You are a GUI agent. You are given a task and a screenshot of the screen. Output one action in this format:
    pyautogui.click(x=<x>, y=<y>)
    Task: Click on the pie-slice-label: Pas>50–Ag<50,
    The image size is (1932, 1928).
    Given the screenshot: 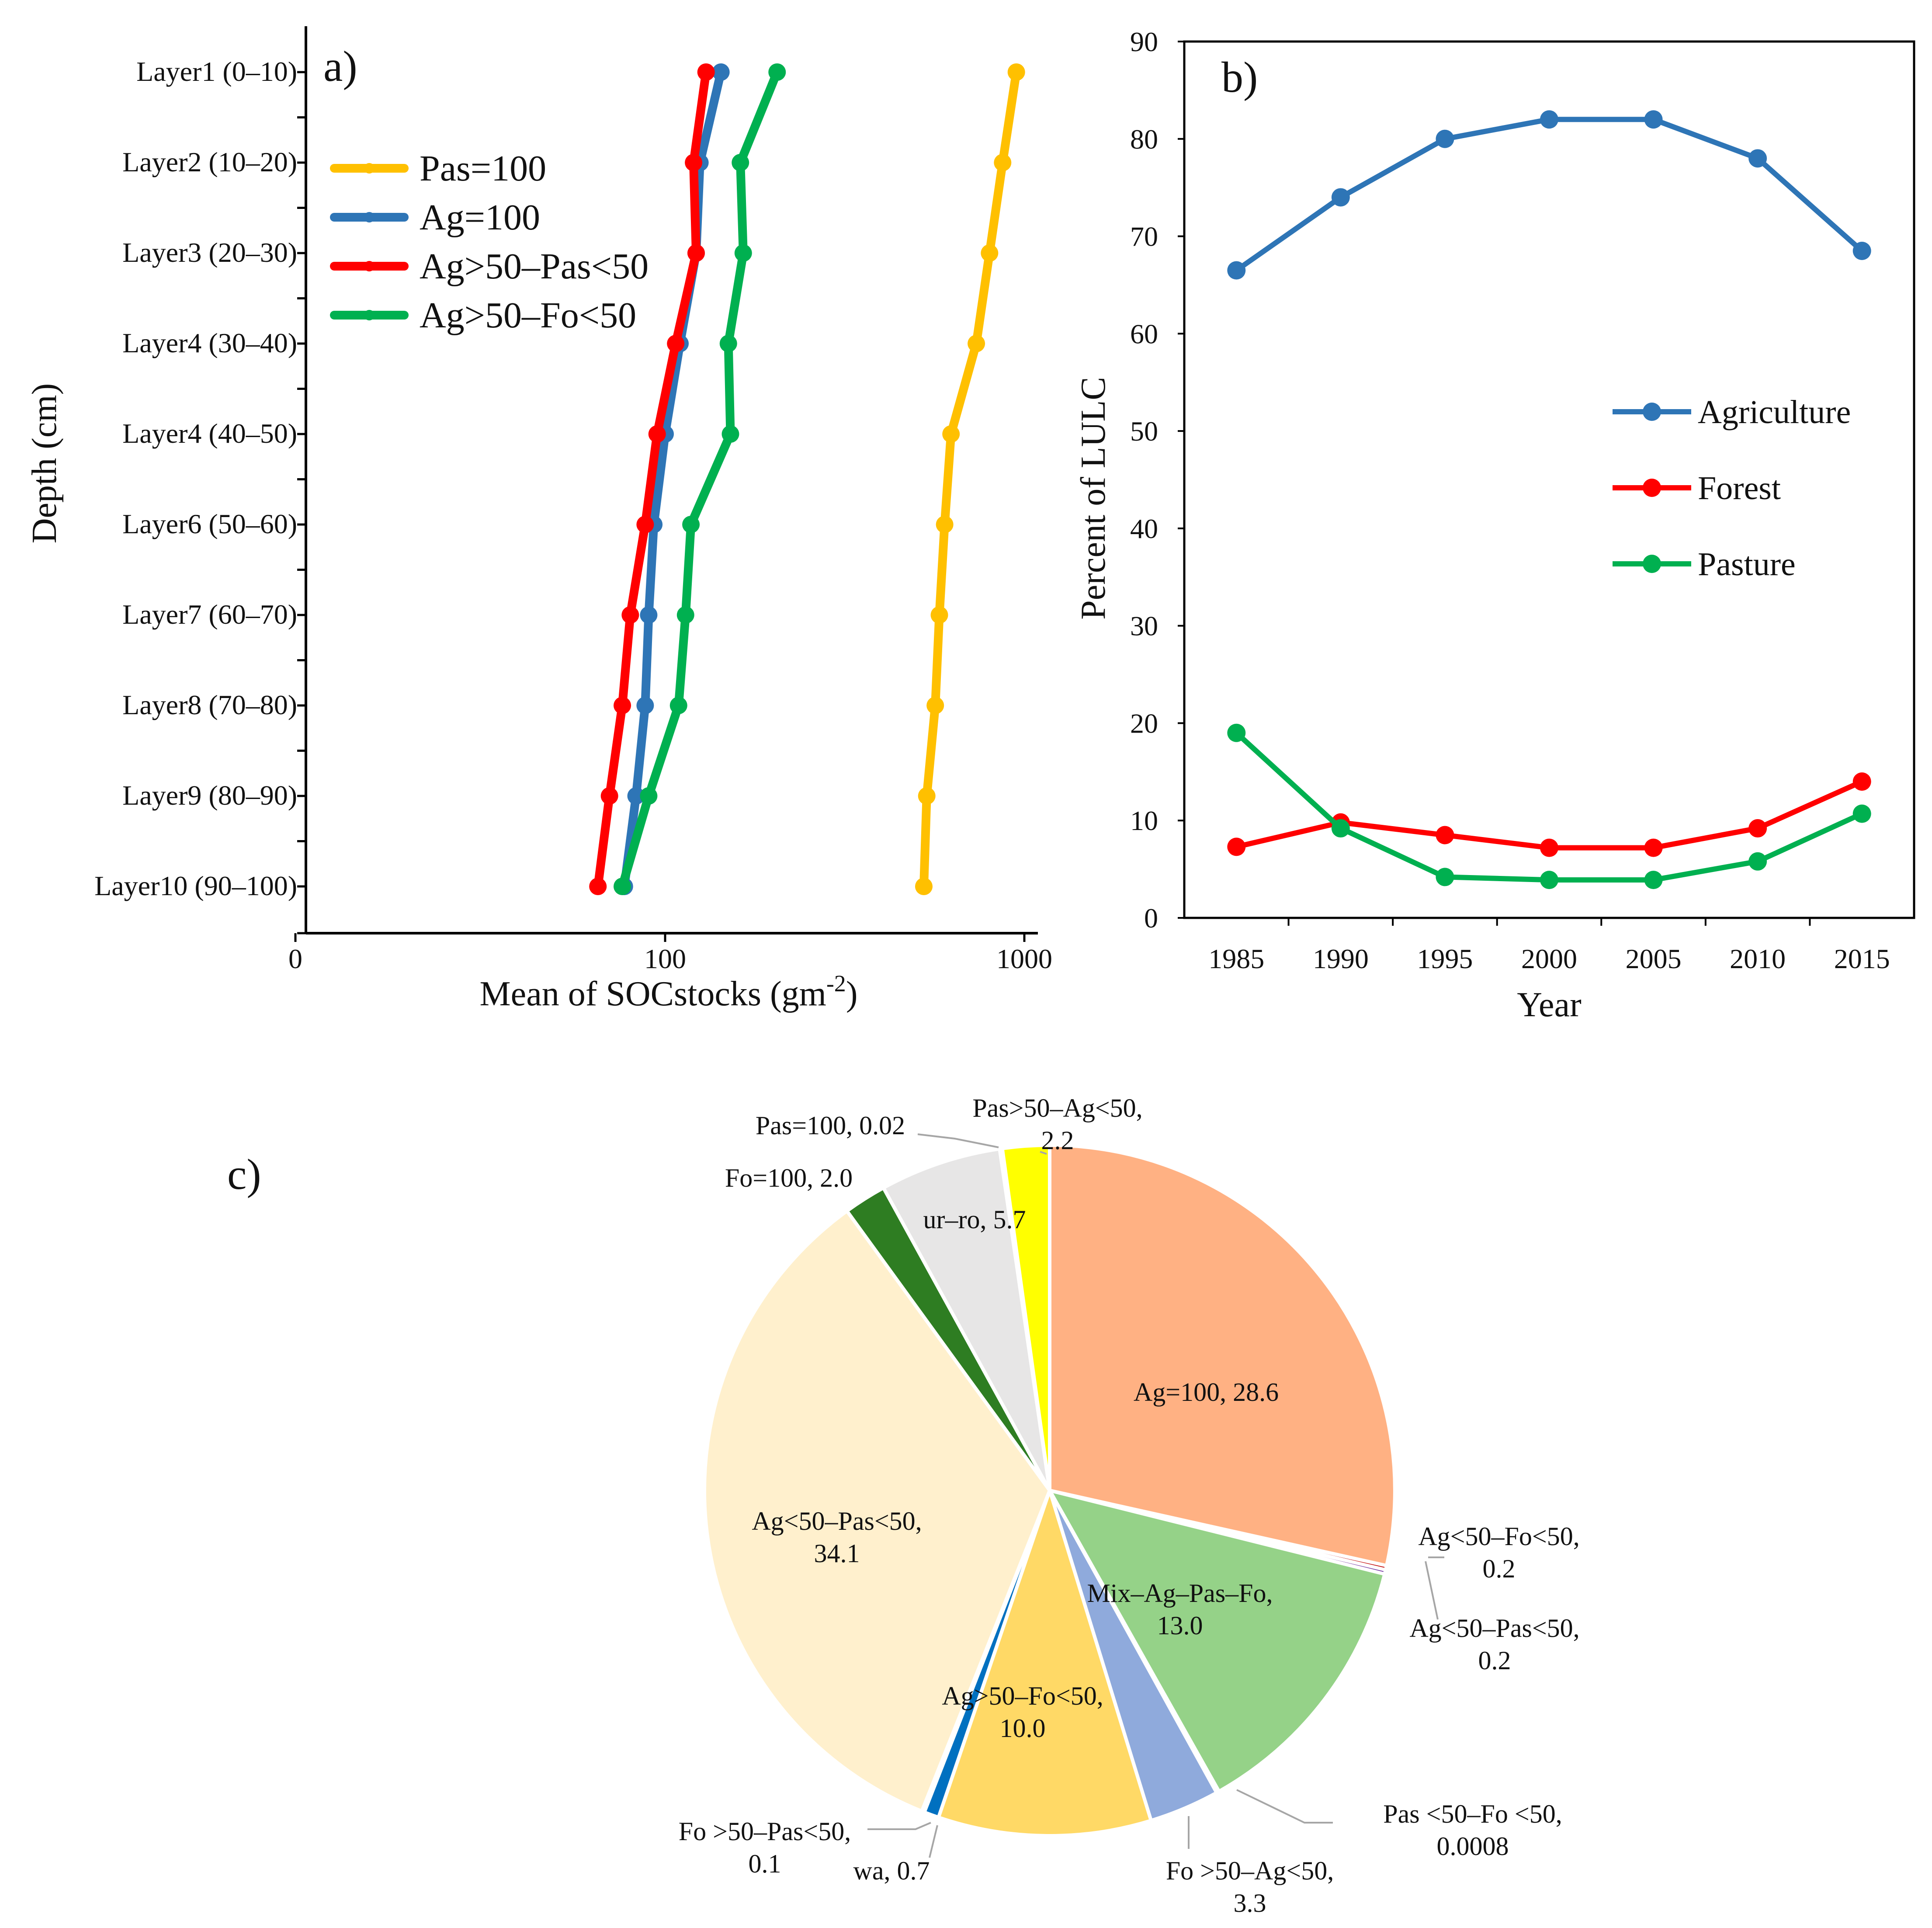 What is the action you would take?
    pyautogui.click(x=1057, y=1108)
    